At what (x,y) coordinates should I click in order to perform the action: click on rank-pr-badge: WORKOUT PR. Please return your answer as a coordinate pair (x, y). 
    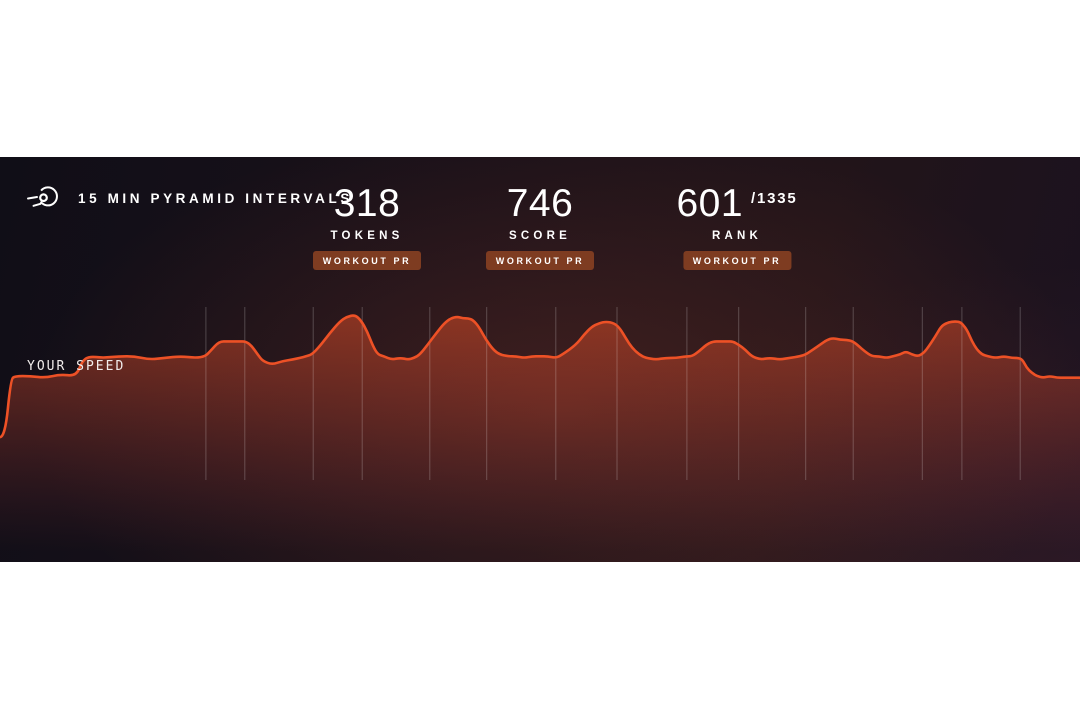
    Looking at the image, I should click on (737, 260).